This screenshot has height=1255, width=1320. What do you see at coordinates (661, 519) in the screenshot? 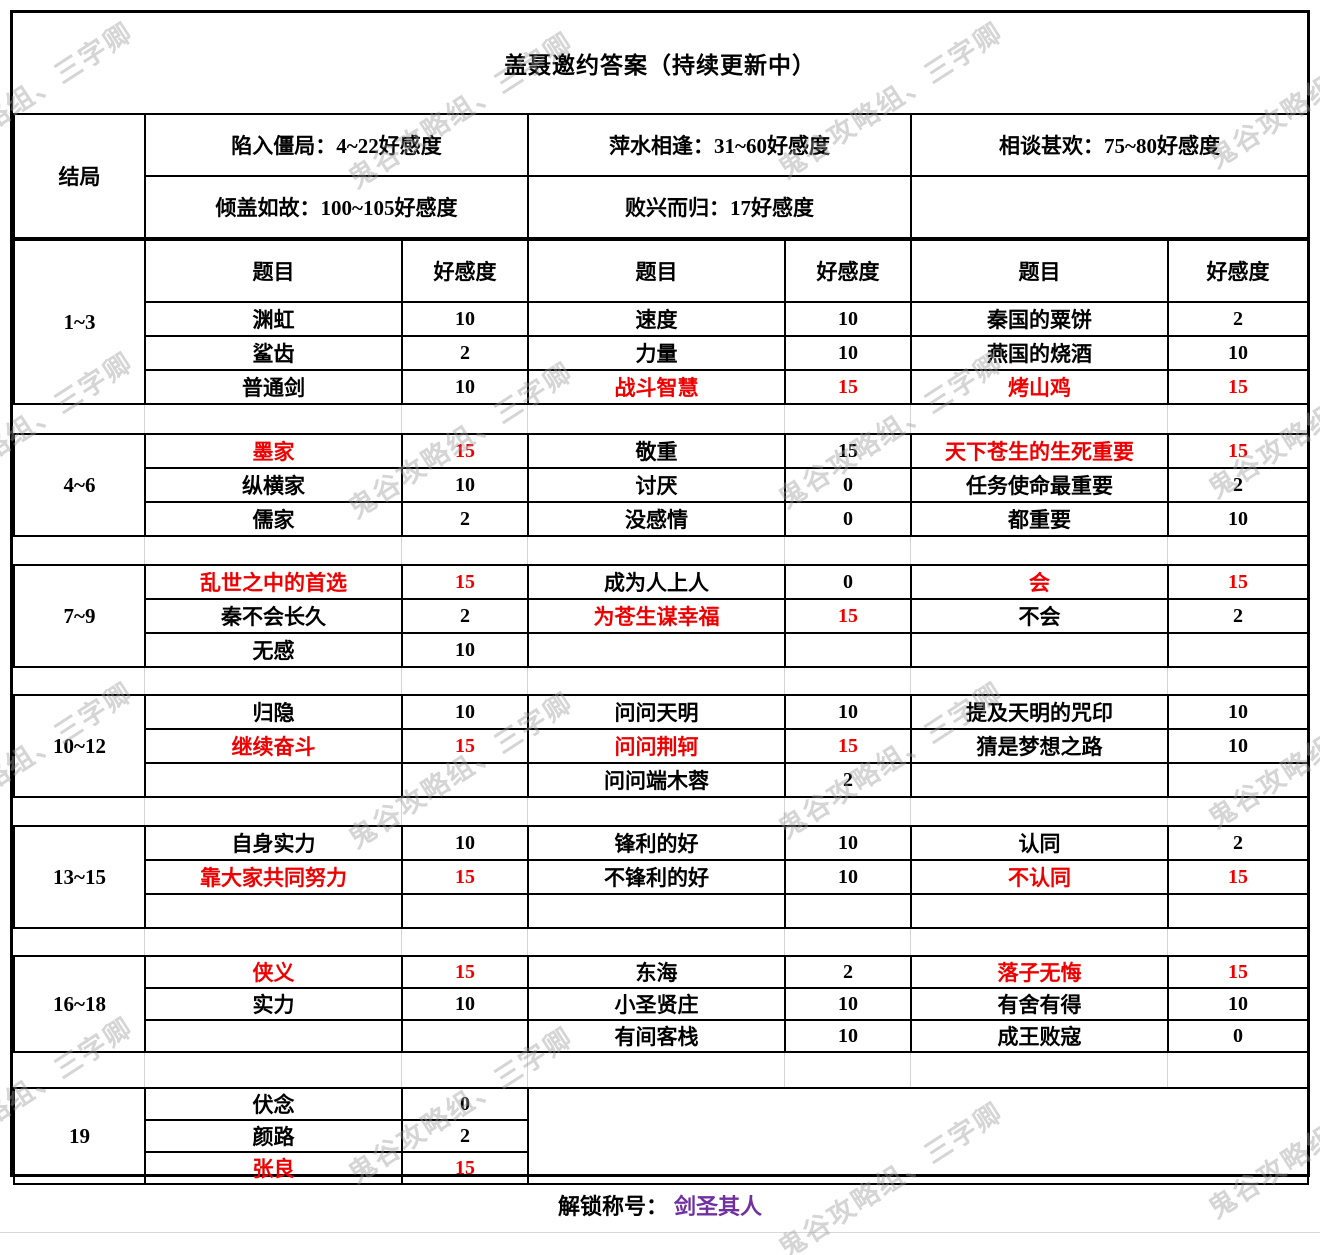
I see `table-row: 儒家 2 没感情 0 都重要 10` at bounding box center [661, 519].